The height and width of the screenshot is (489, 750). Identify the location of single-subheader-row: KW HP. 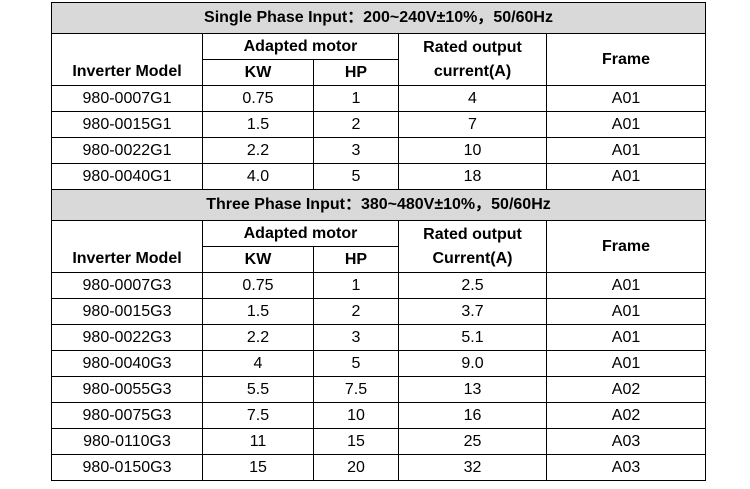
(379, 72).